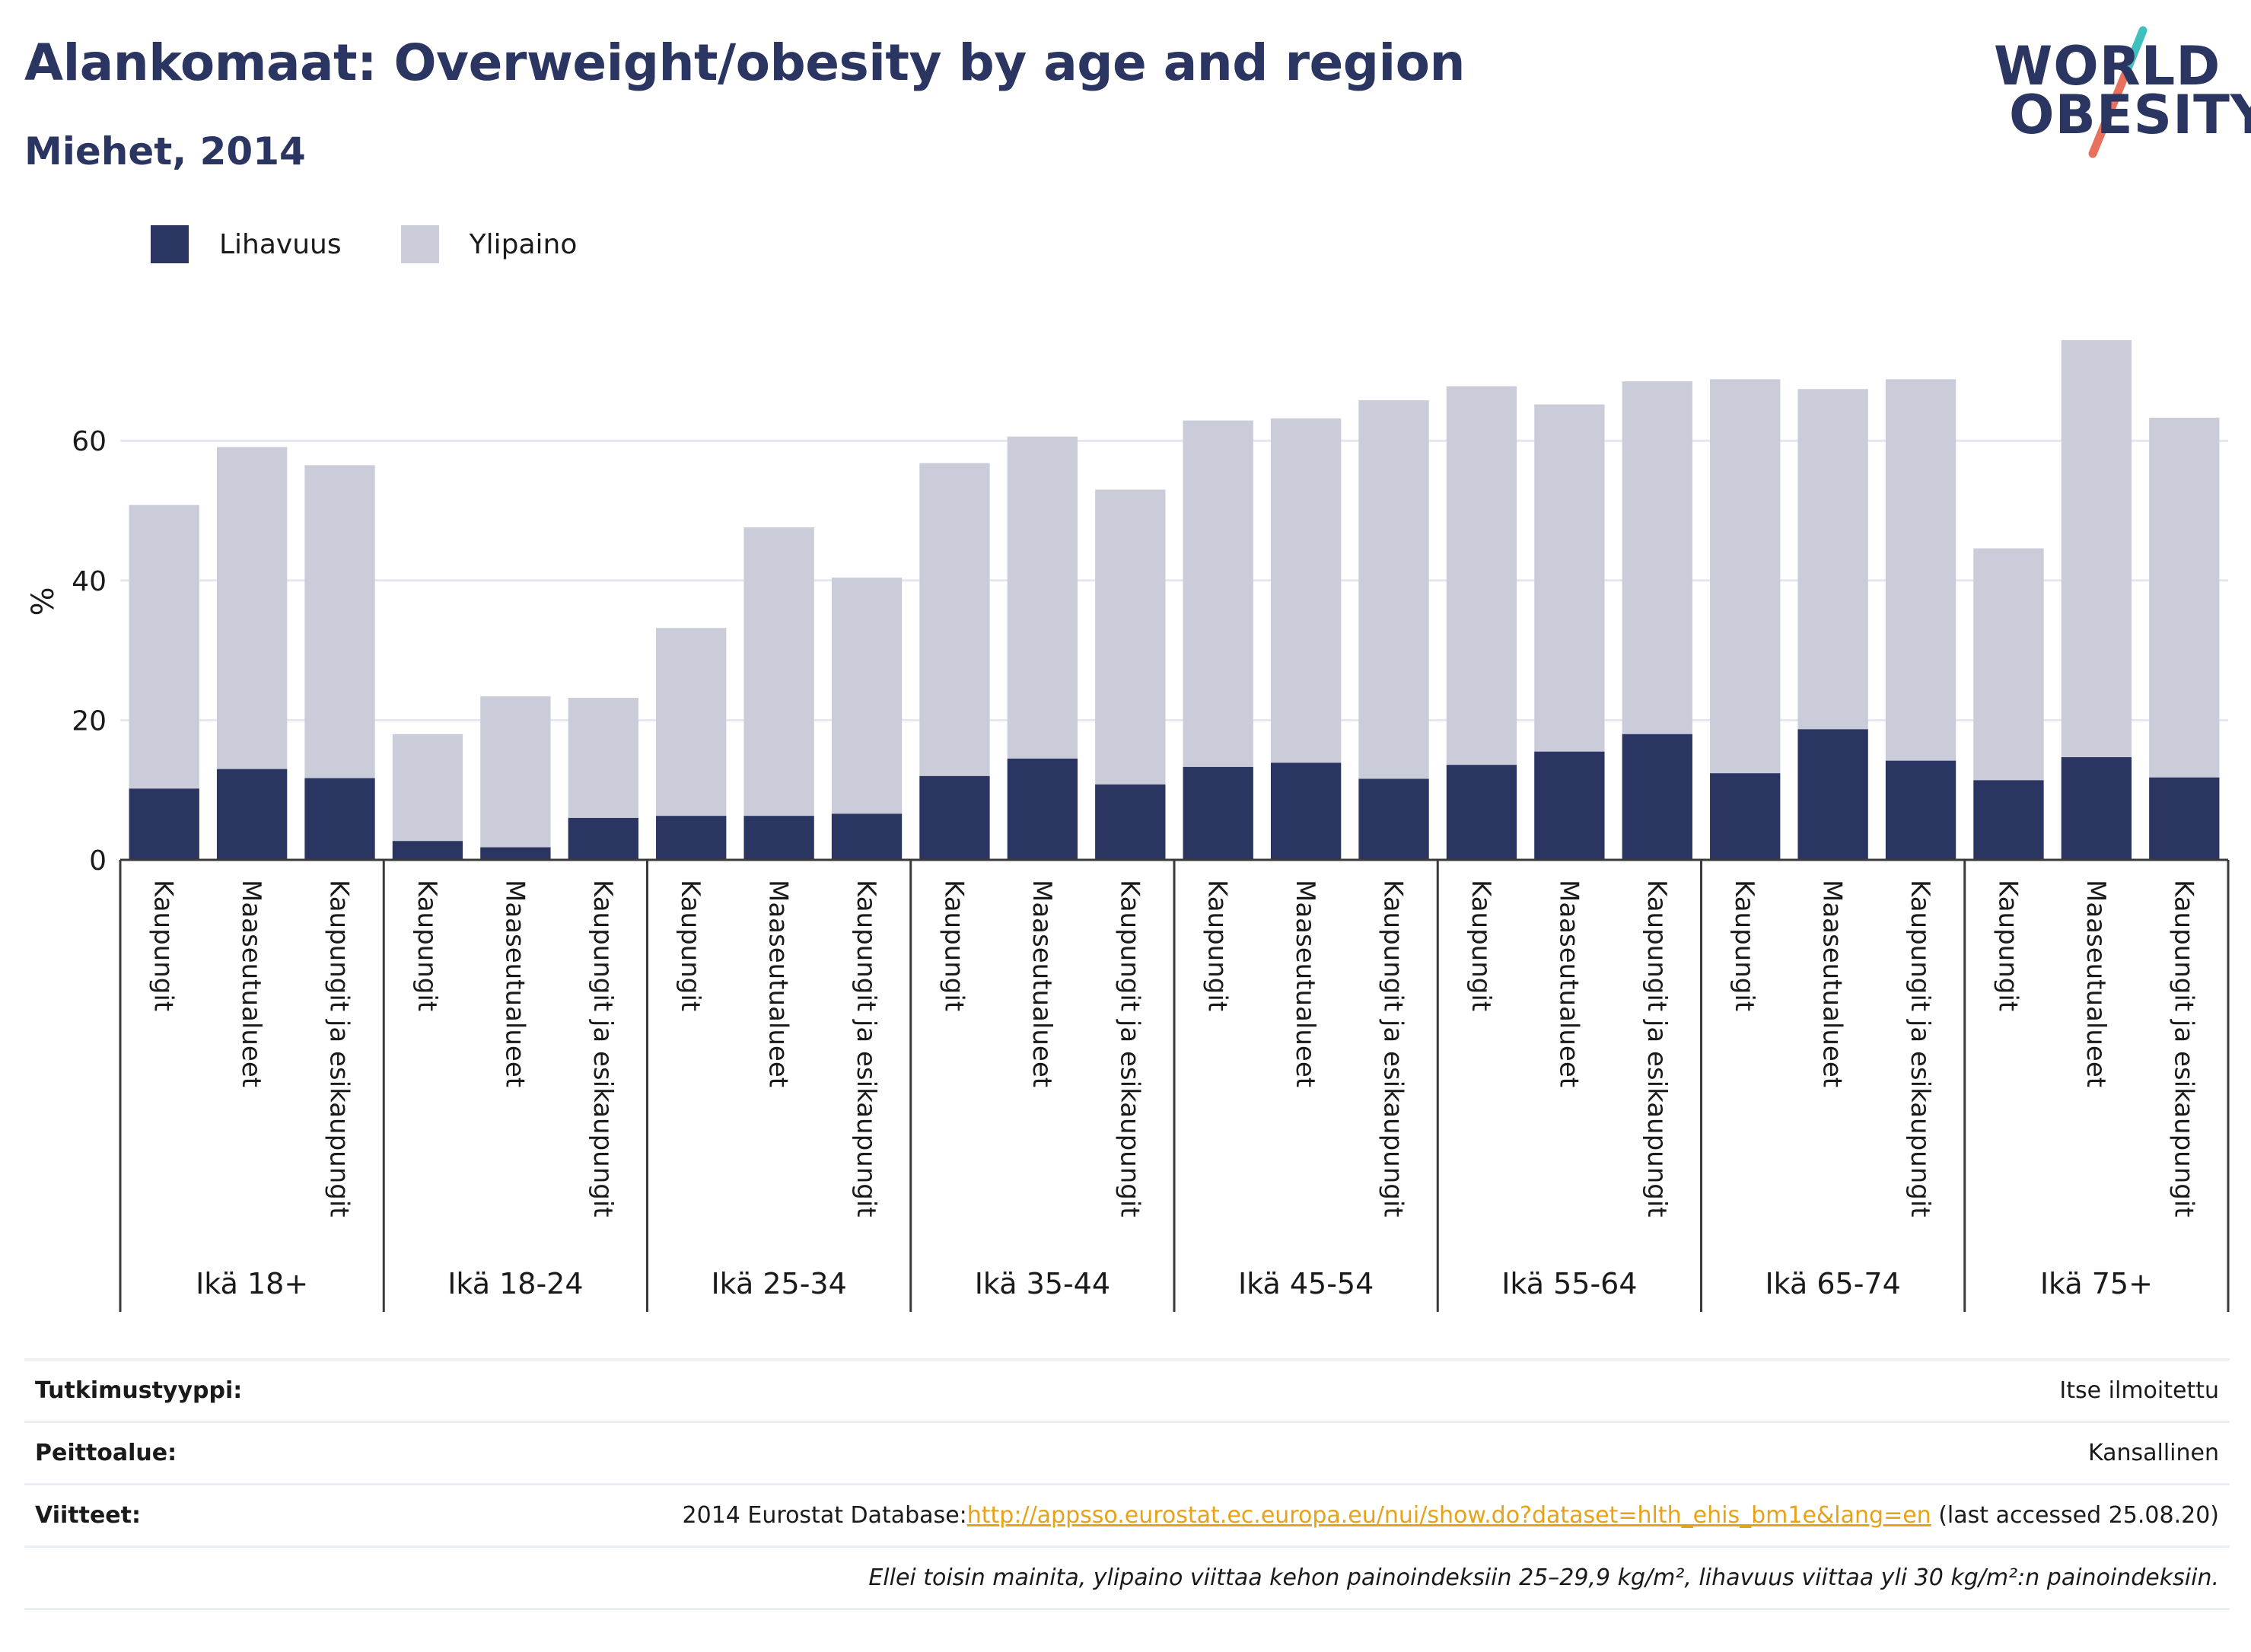 The width and height of the screenshot is (2251, 1652). I want to click on y-tick-label: 60, so click(89, 442).